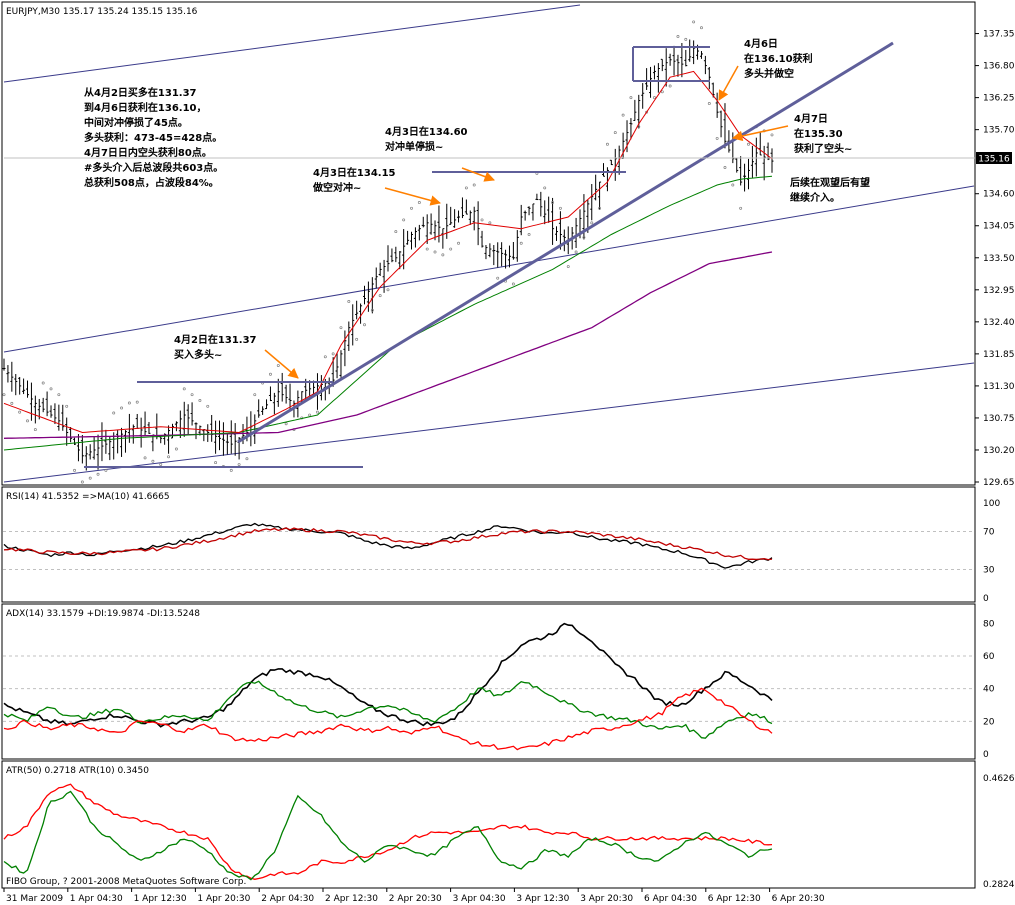  What do you see at coordinates (999, 451) in the screenshot?
I see `price-tick-label: 130.20` at bounding box center [999, 451].